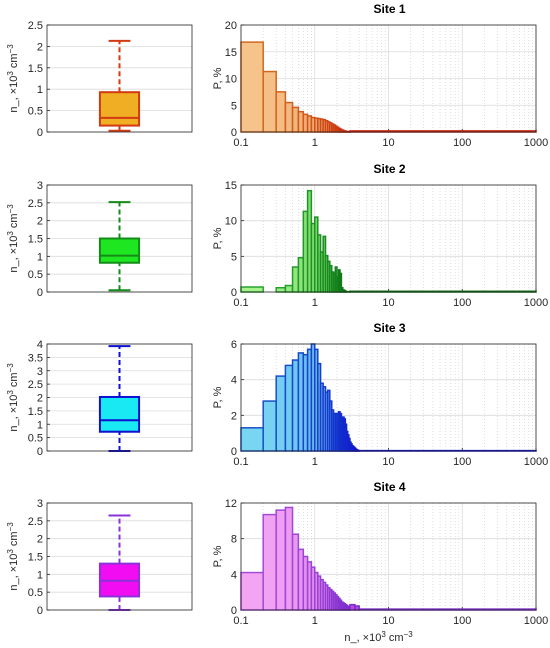 The height and width of the screenshot is (648, 550). I want to click on x-axis-label-part: n_, ×10, so click(362, 638).